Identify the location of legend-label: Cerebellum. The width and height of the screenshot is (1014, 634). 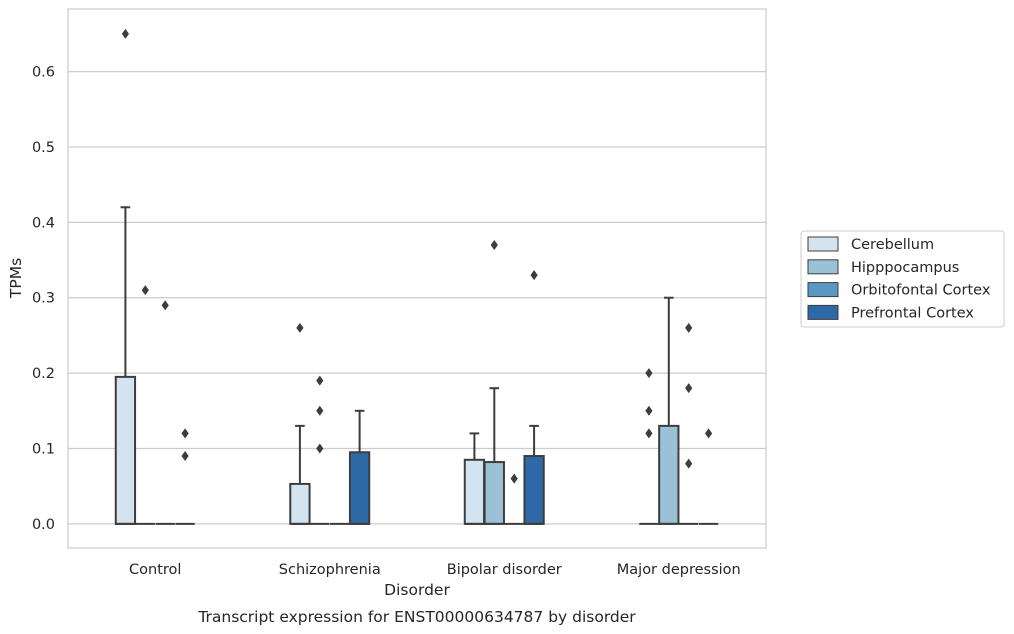
(892, 245).